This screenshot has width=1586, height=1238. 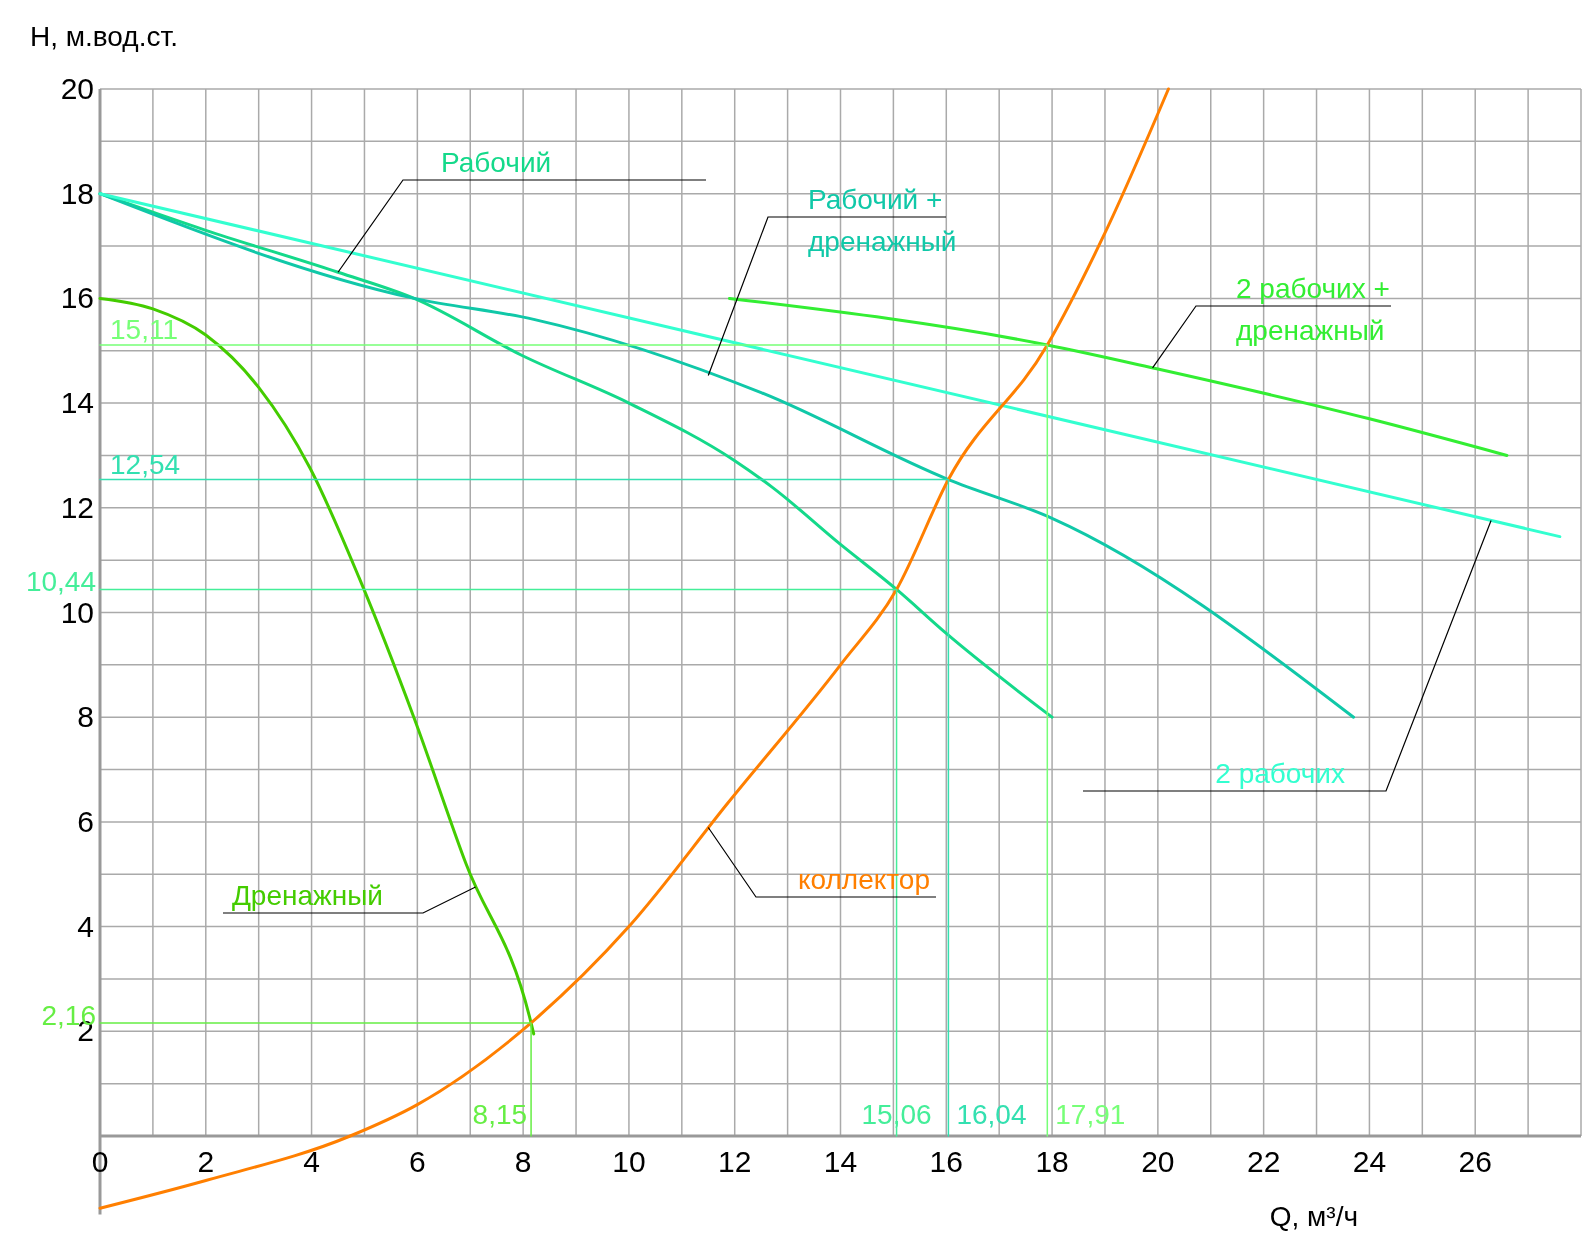 What do you see at coordinates (85, 926) in the screenshot?
I see `y-tick-label: 4` at bounding box center [85, 926].